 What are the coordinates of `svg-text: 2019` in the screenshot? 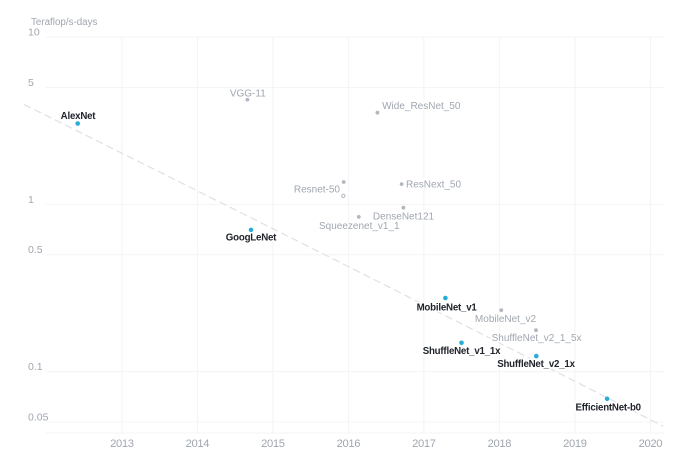 It's located at (575, 444).